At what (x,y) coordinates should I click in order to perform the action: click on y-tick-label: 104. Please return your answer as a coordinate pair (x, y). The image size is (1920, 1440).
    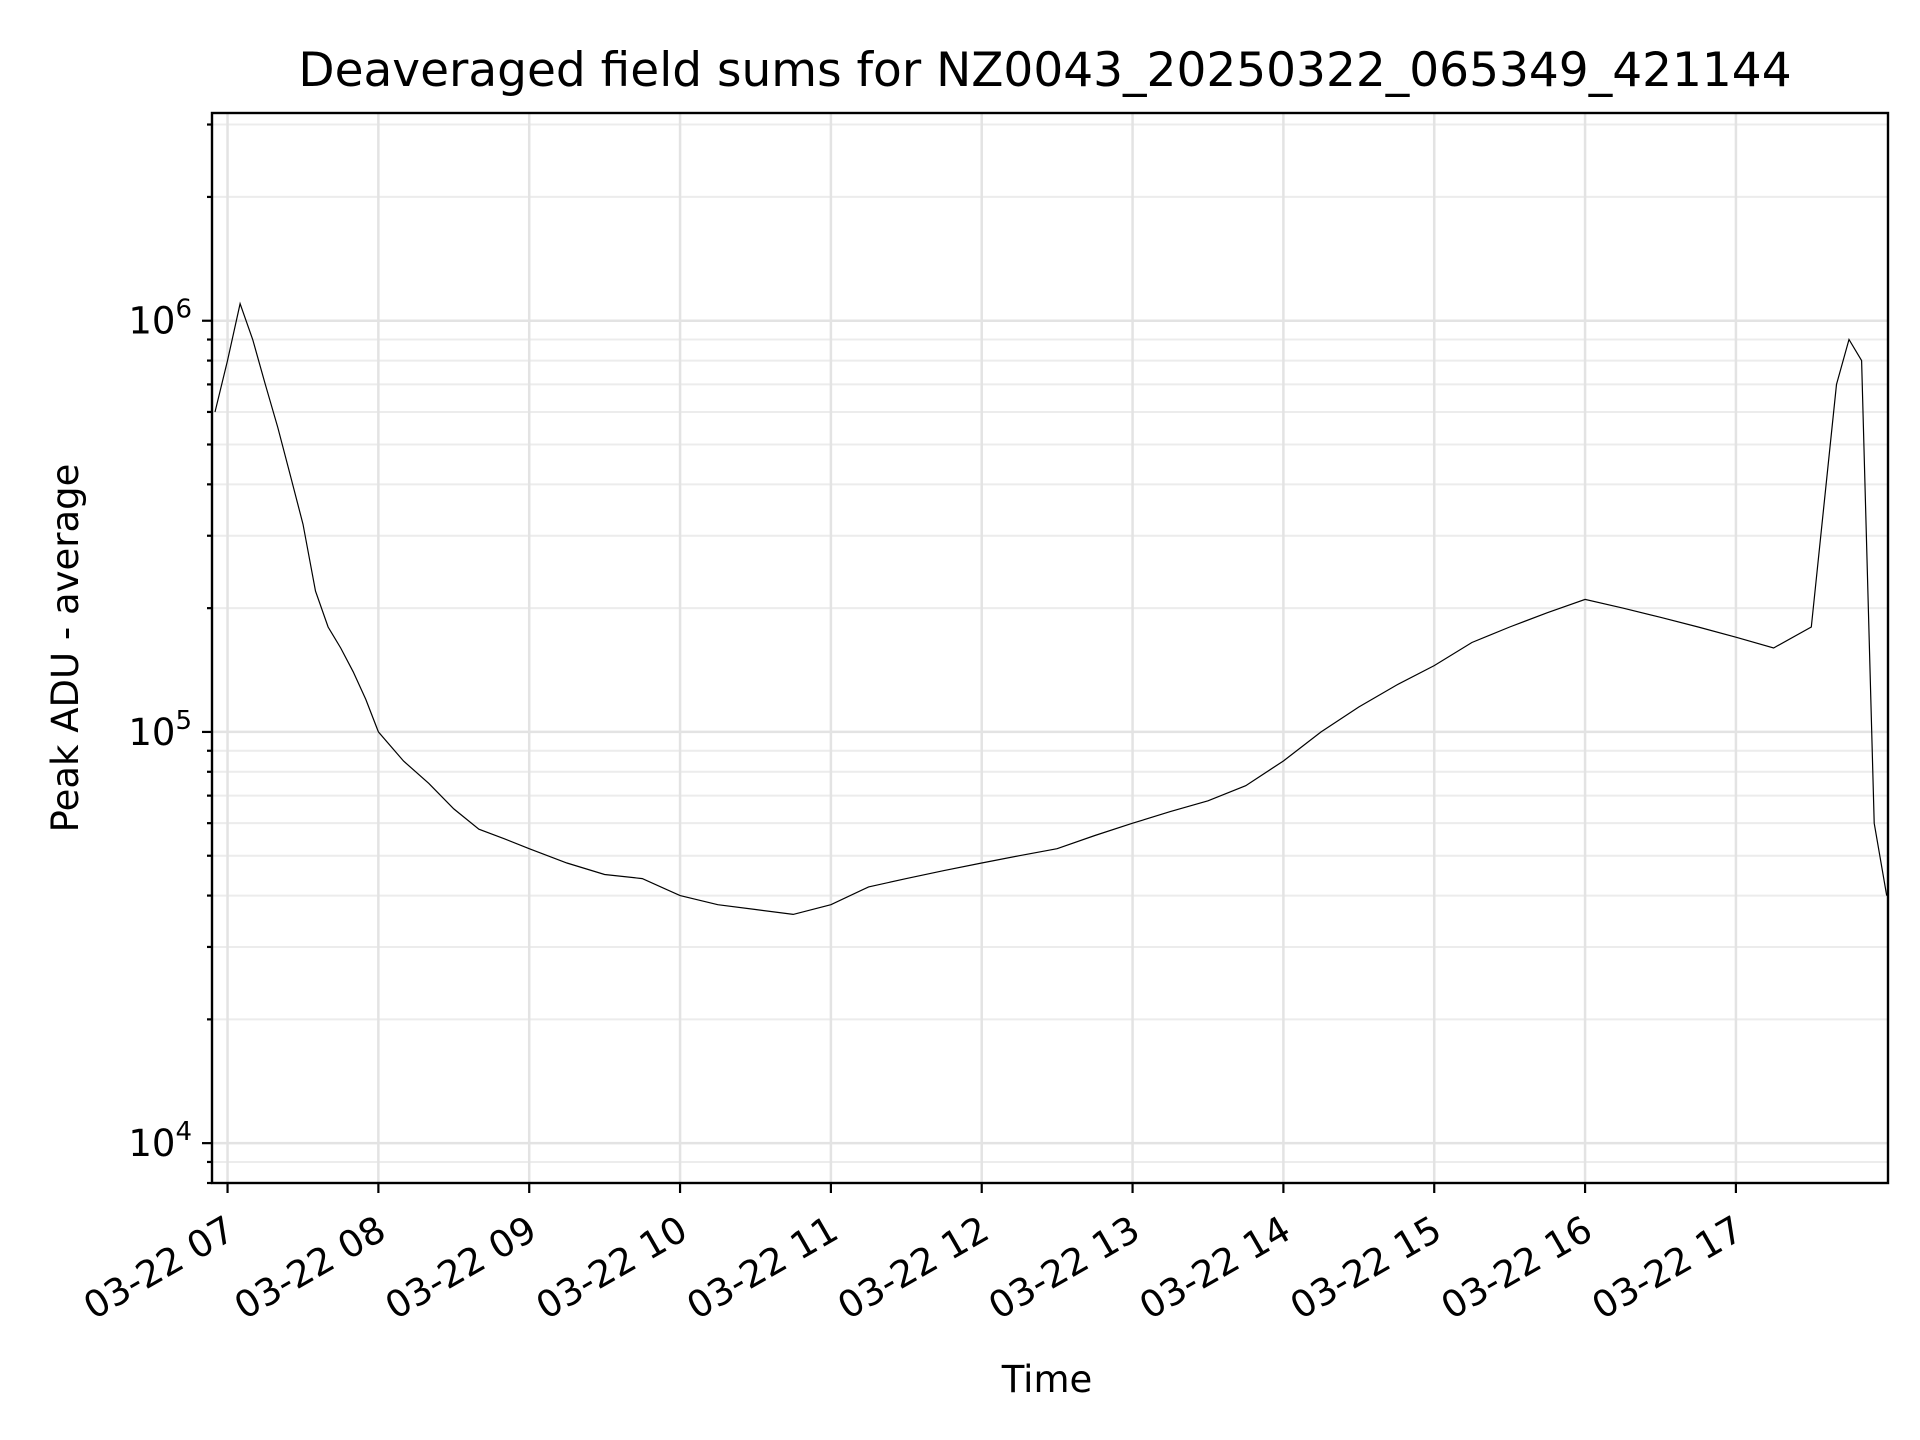
    Looking at the image, I should click on (160, 1141).